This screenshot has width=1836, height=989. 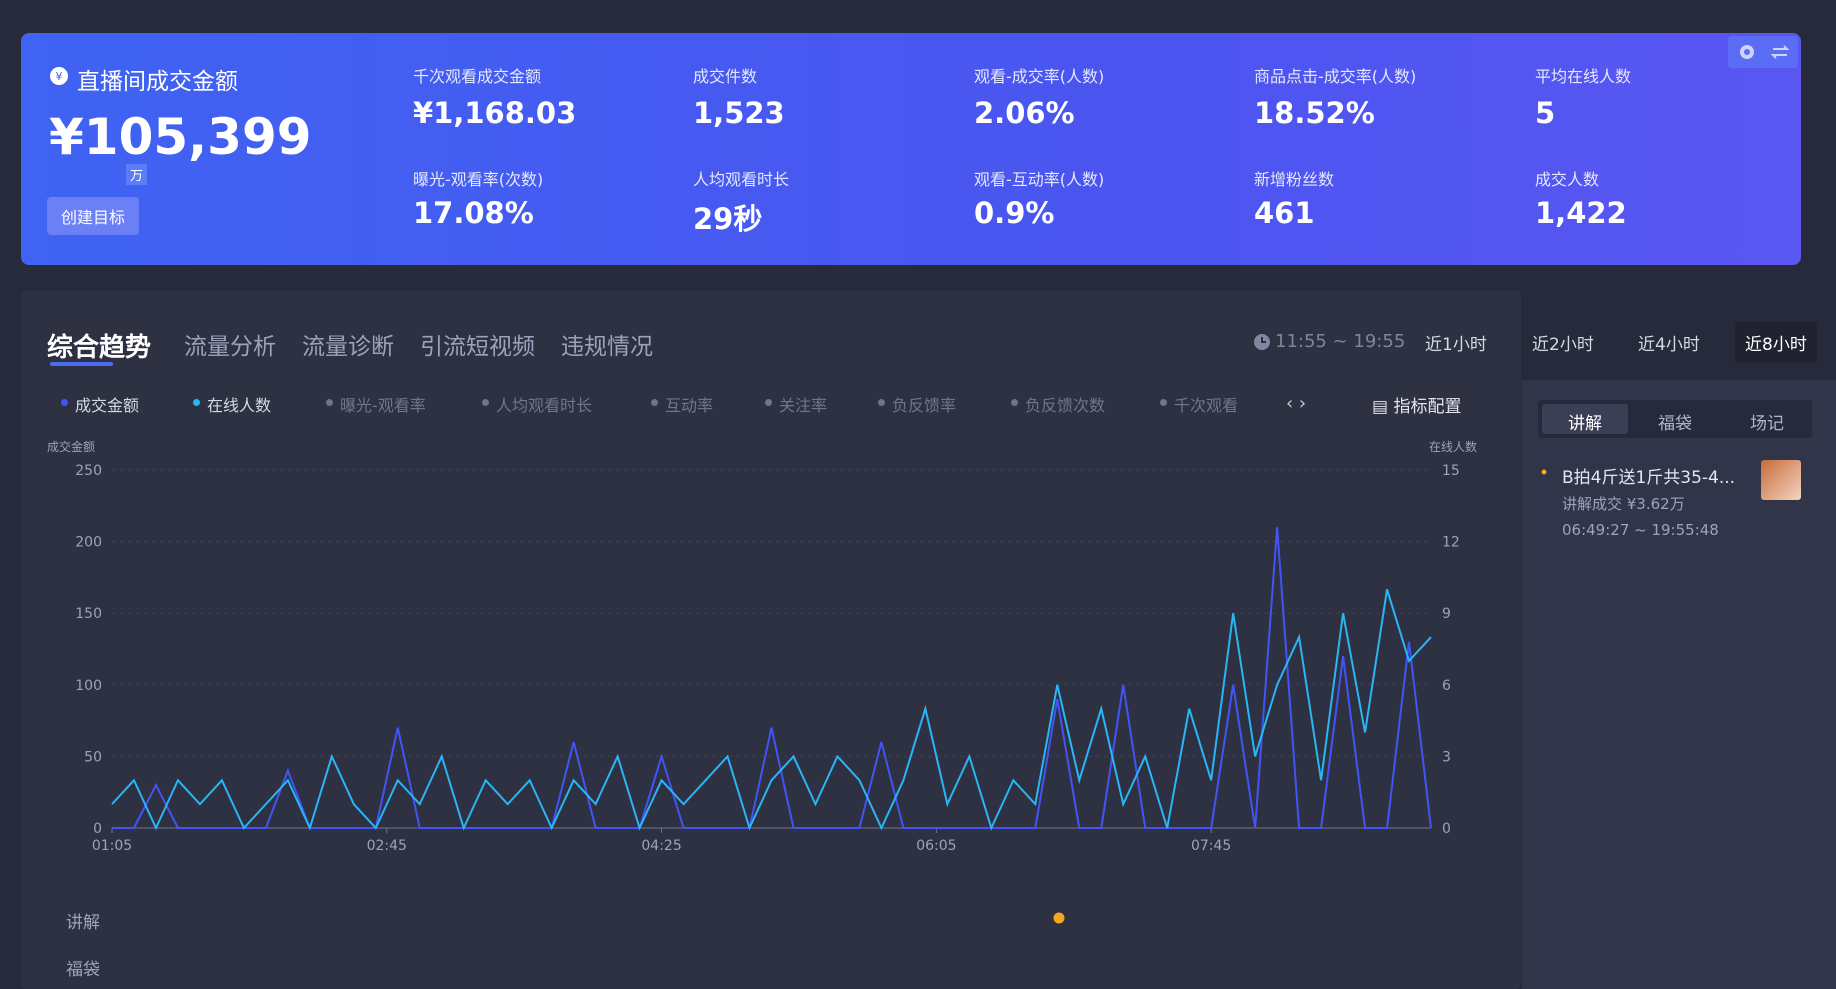 What do you see at coordinates (348, 347) in the screenshot?
I see `tab: 流量诊断` at bounding box center [348, 347].